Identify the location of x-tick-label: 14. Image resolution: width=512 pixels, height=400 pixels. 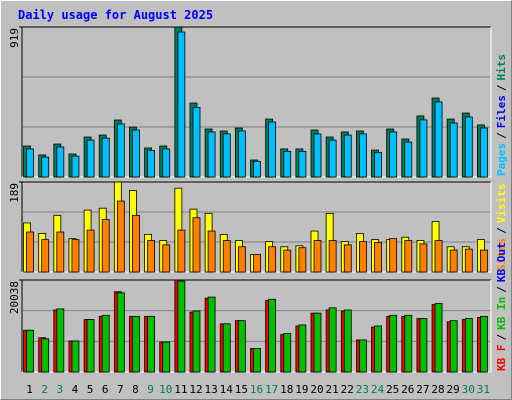
(227, 389).